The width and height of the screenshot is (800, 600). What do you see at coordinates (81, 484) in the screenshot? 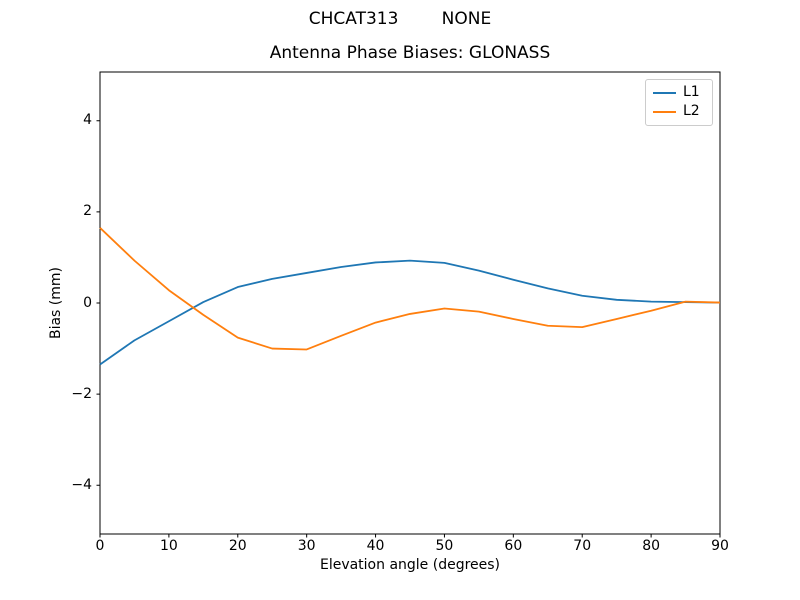
I see `y-tick-label: −4` at bounding box center [81, 484].